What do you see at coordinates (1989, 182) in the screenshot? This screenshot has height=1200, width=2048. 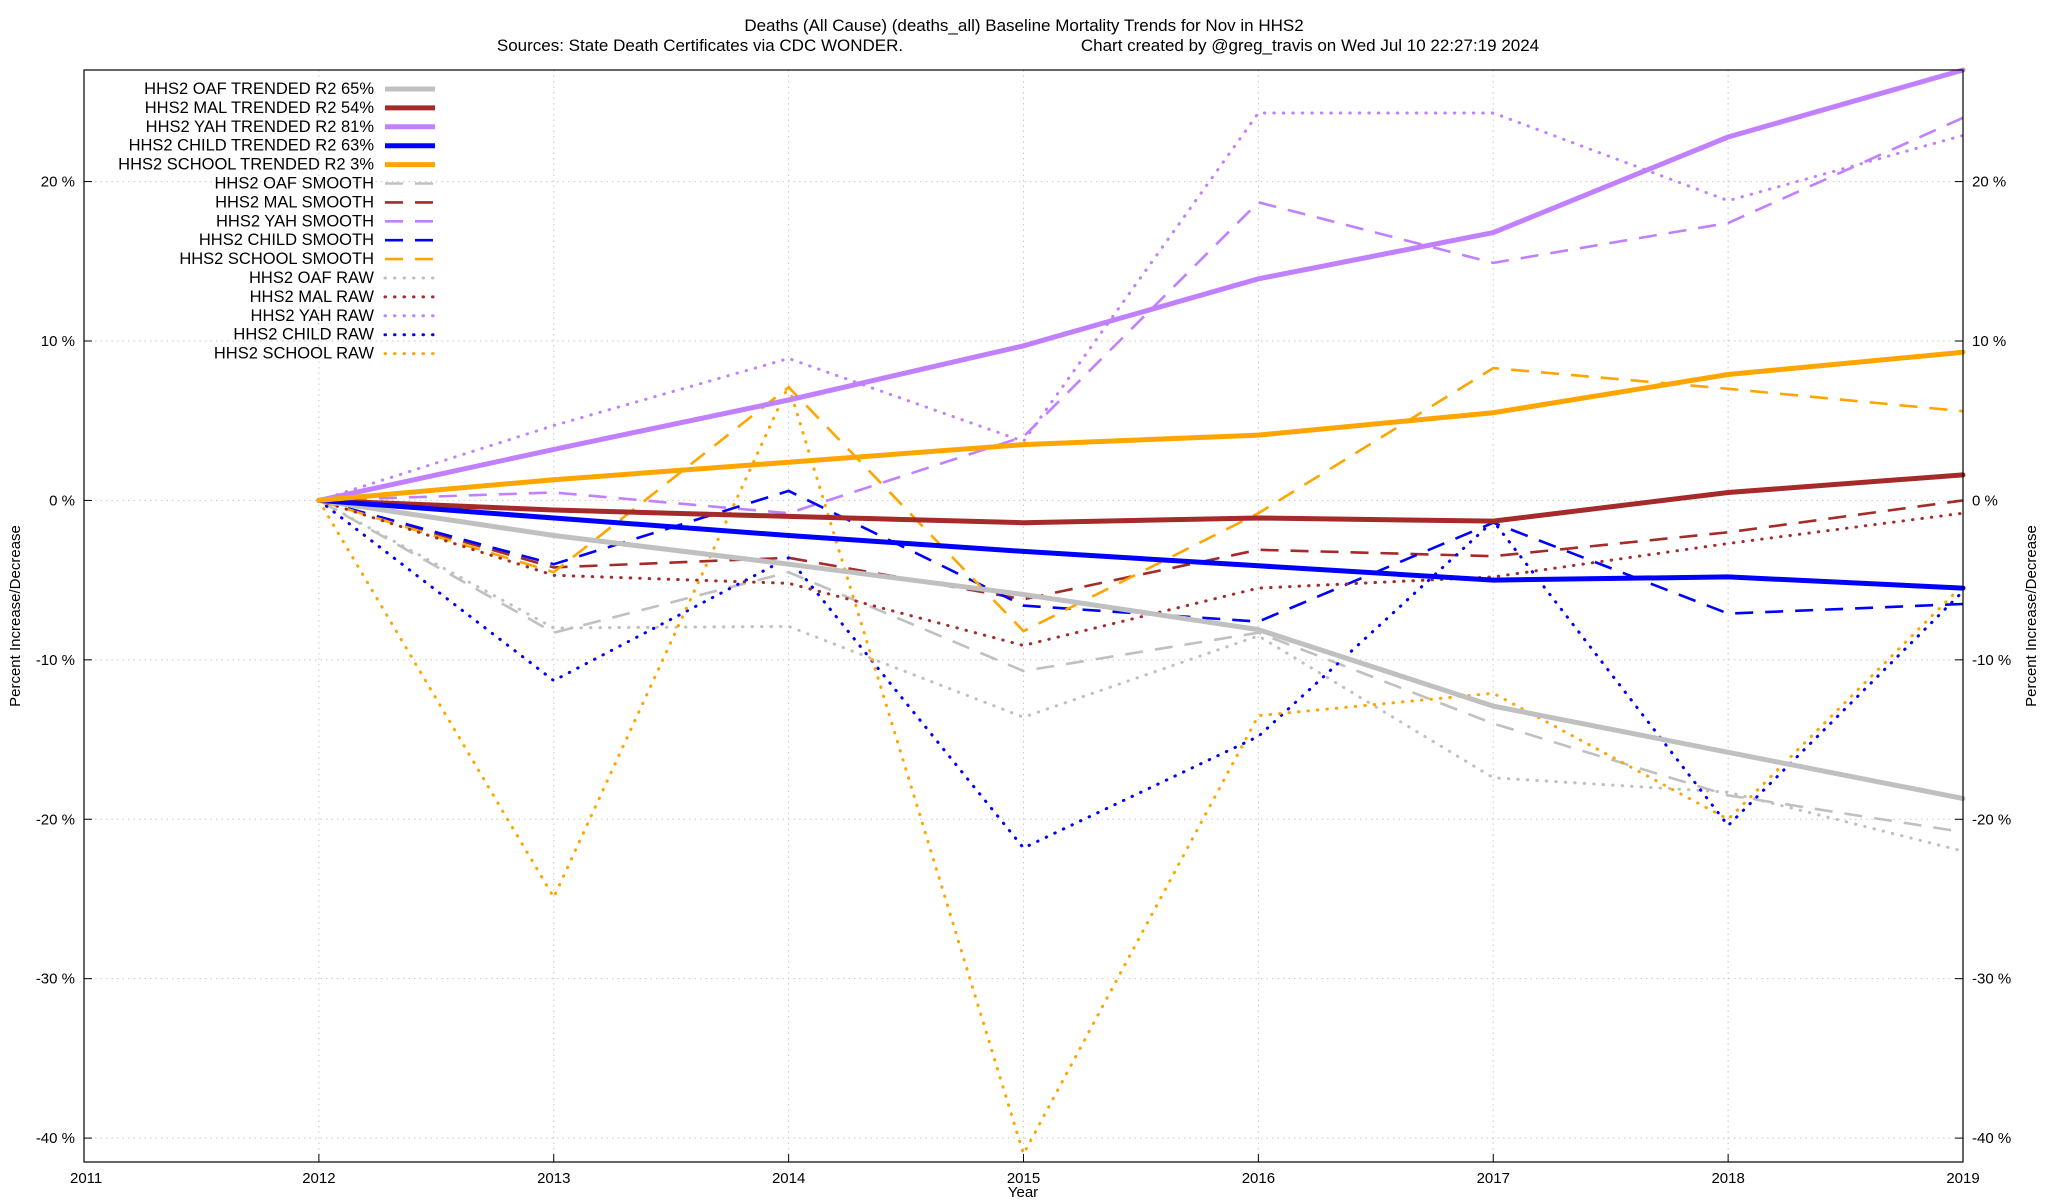 I see `y-tick-label-right: 20 %` at bounding box center [1989, 182].